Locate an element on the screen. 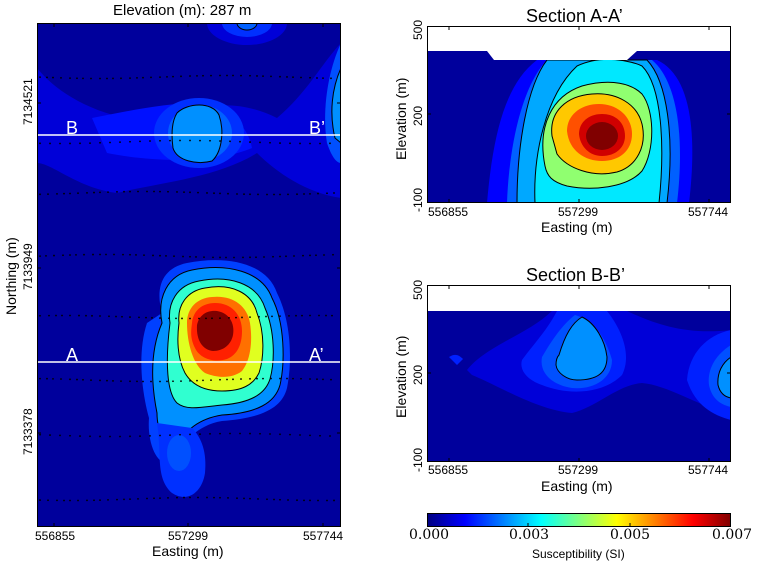 Image resolution: width=762 pixels, height=568 pixels. section-a-ytick-500: 500 is located at coordinates (418, 29).